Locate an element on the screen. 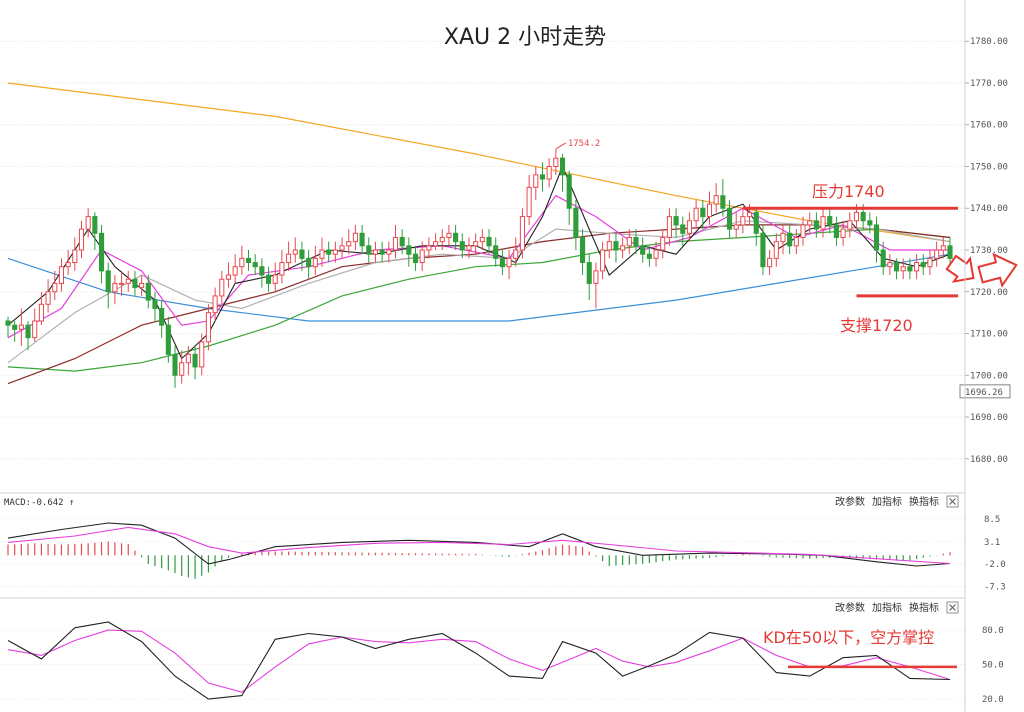  kd-switch-indicator-button: 换指标 is located at coordinates (924, 607).